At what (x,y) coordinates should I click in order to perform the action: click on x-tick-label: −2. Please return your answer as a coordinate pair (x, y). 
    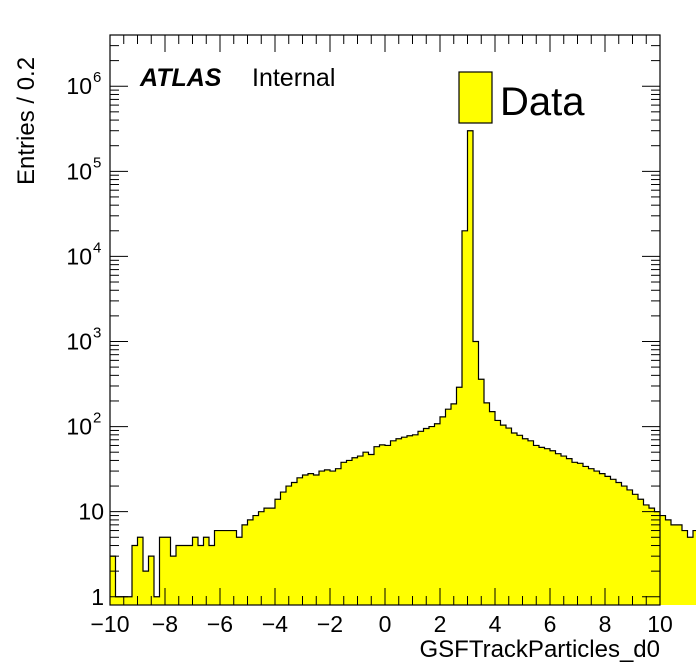
    Looking at the image, I should click on (330, 624).